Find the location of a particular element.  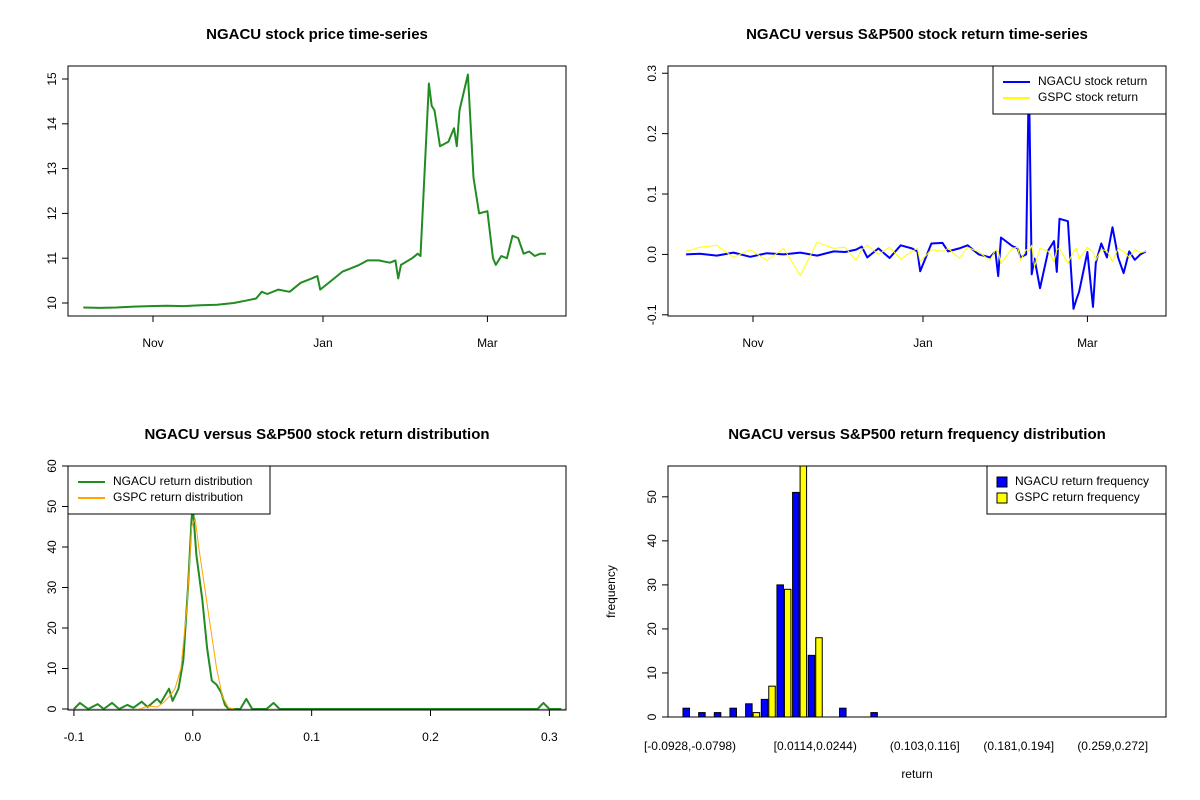

x-tick-label: 0.3 is located at coordinates (549, 737).